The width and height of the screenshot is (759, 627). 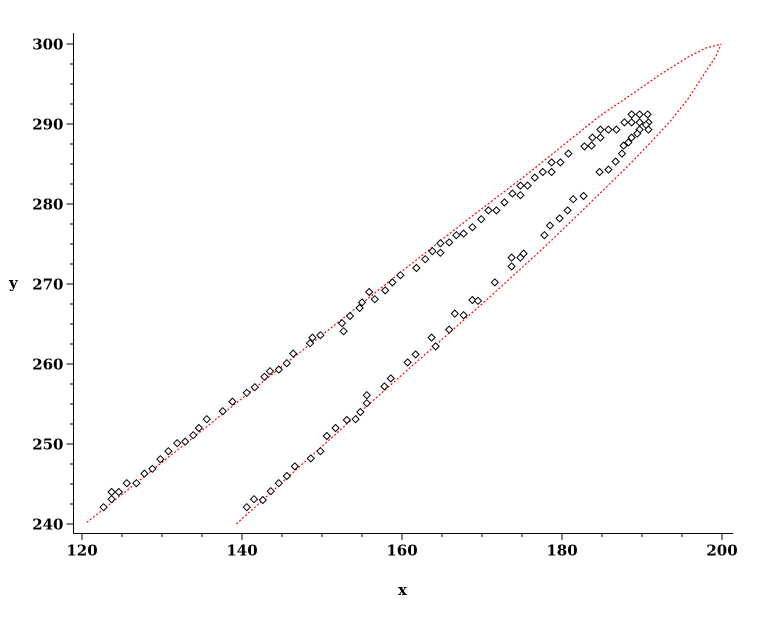 What do you see at coordinates (47, 45) in the screenshot?
I see `y-tick-label: 300` at bounding box center [47, 45].